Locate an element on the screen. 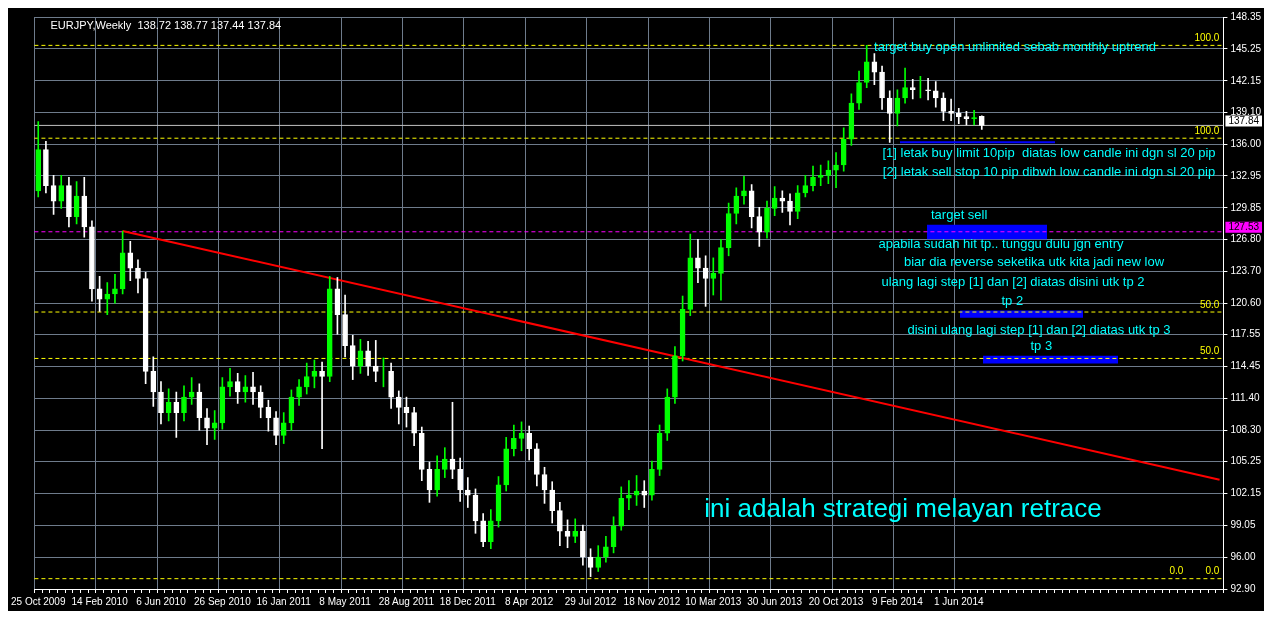 This screenshot has height=619, width=1272. x-tick-label: 25 Oct 2009 is located at coordinates (38, 601).